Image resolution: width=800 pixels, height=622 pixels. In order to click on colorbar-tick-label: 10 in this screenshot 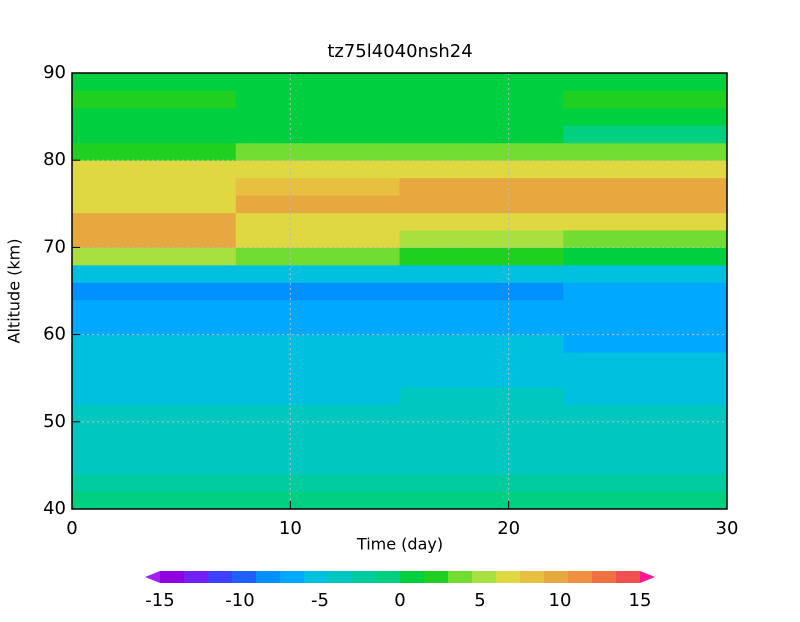, I will do `click(560, 600)`.